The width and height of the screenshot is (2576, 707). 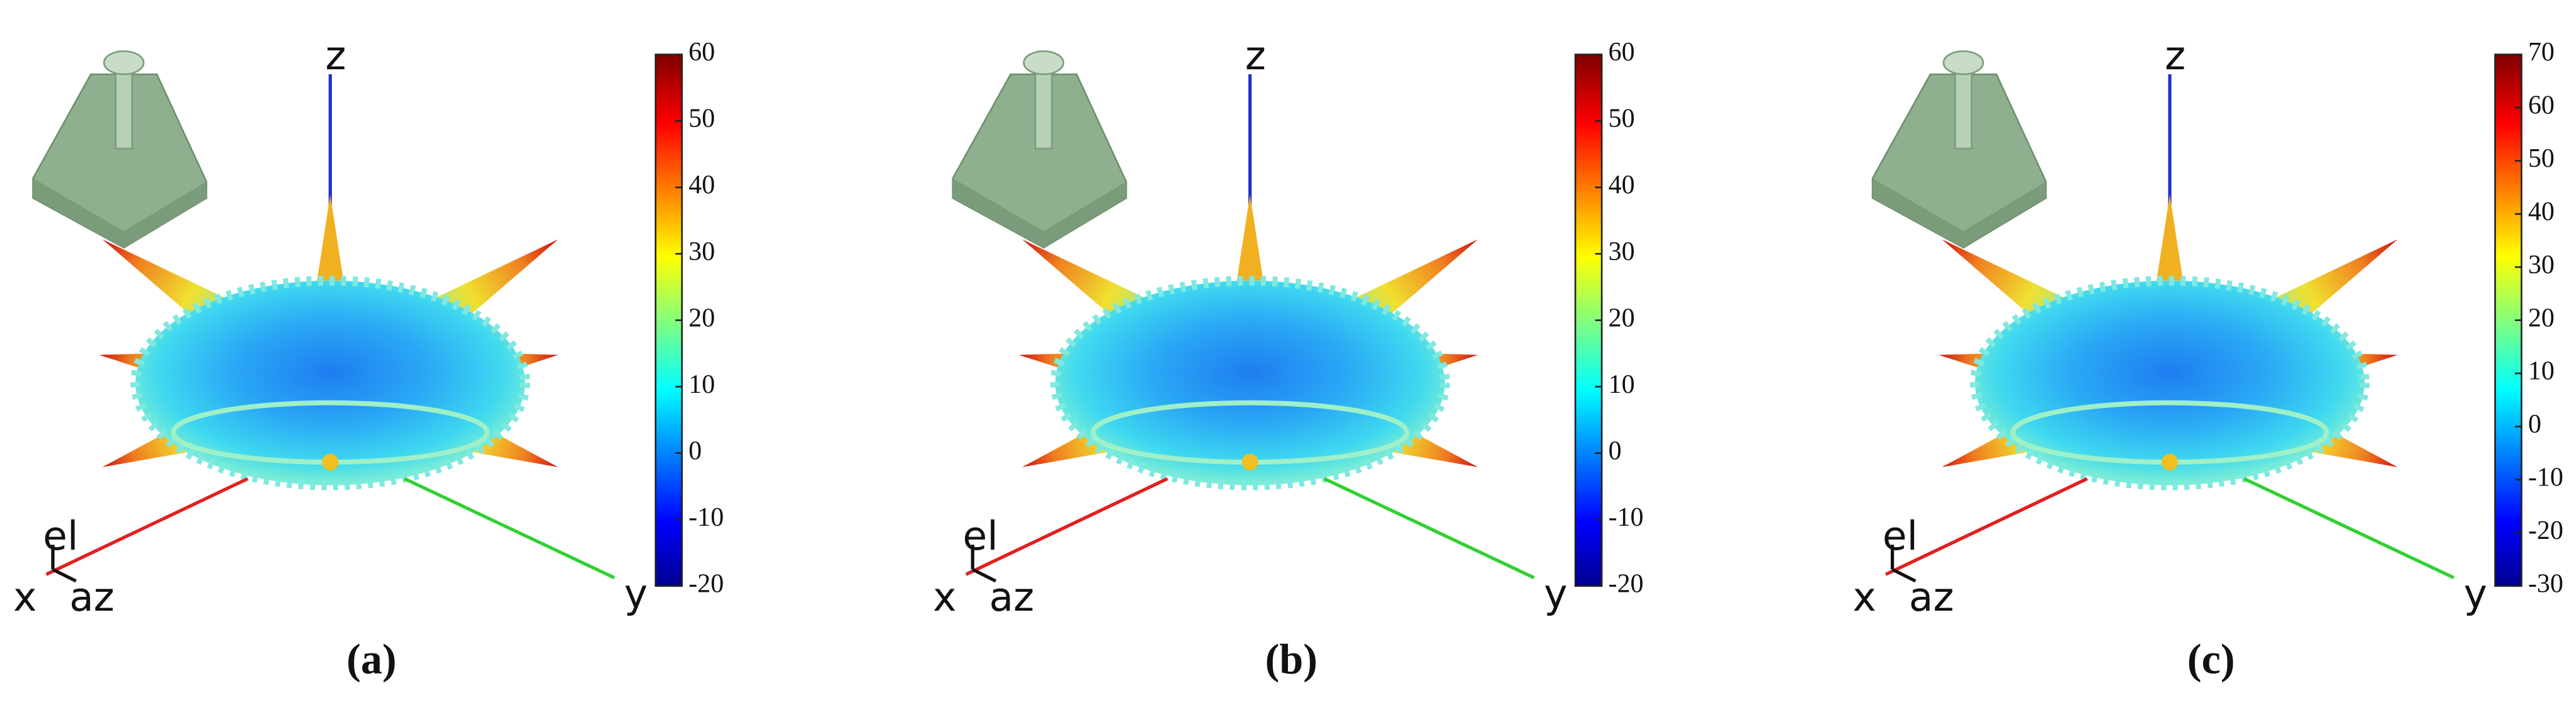 What do you see at coordinates (2541, 52) in the screenshot?
I see `colorbar-tick-label: 70` at bounding box center [2541, 52].